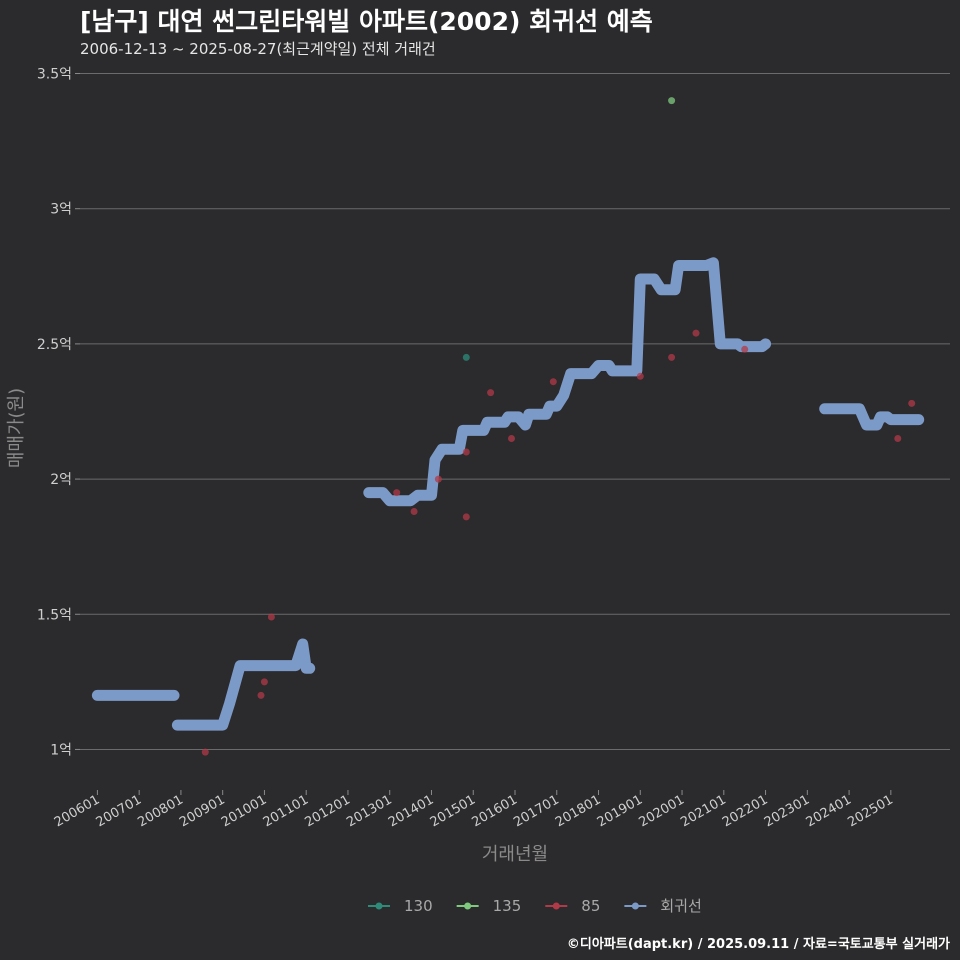  I want to click on y-tick-label: 2.5억, so click(54, 345).